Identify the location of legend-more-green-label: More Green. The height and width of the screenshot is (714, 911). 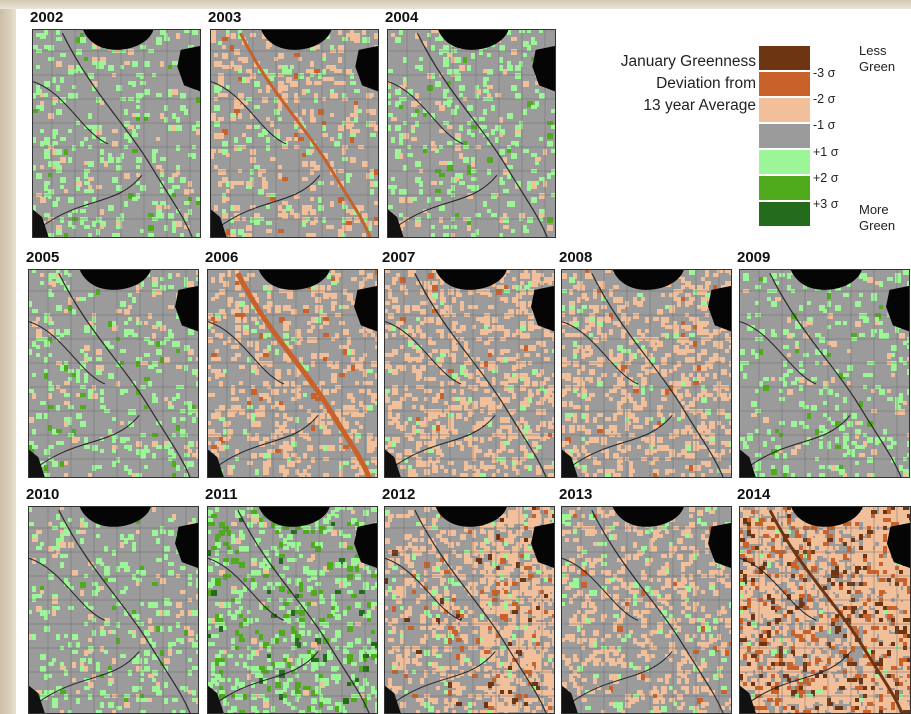
(877, 218).